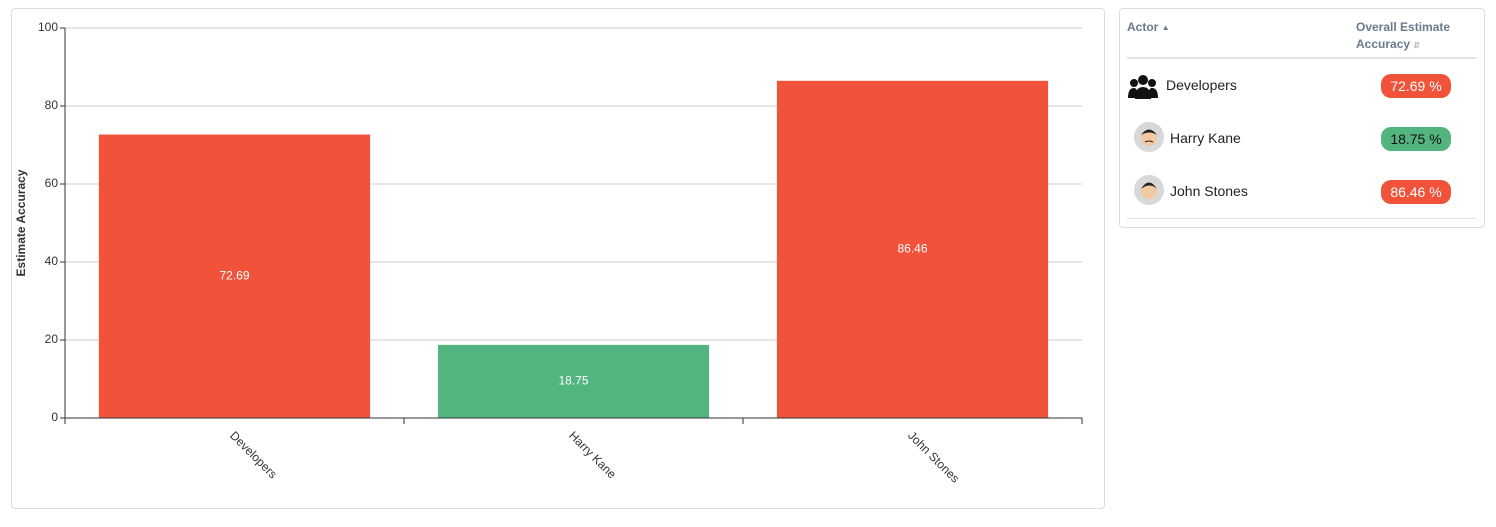  I want to click on y-tick-label: 20, so click(52, 339).